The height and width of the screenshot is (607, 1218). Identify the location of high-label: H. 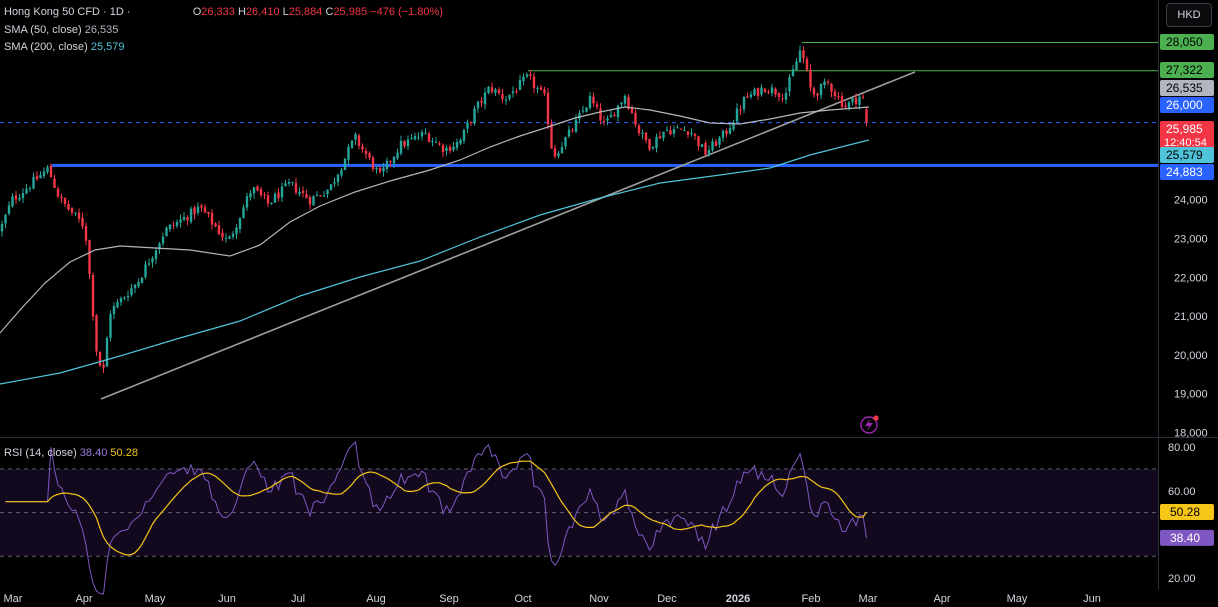
(241, 12).